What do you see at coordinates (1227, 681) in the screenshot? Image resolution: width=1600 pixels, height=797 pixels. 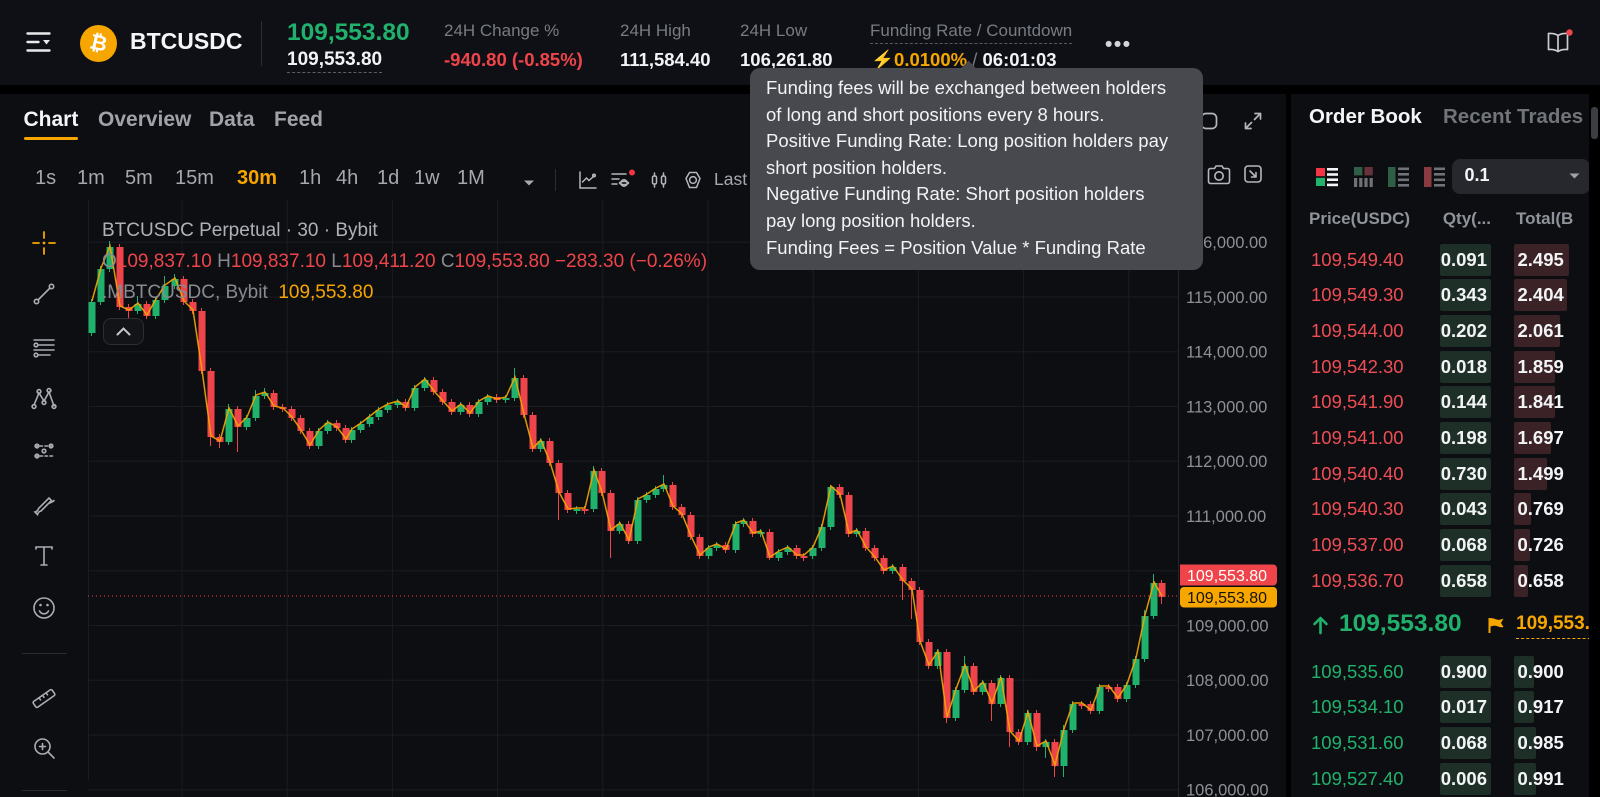 I see `svg-text: 108,000.00` at bounding box center [1227, 681].